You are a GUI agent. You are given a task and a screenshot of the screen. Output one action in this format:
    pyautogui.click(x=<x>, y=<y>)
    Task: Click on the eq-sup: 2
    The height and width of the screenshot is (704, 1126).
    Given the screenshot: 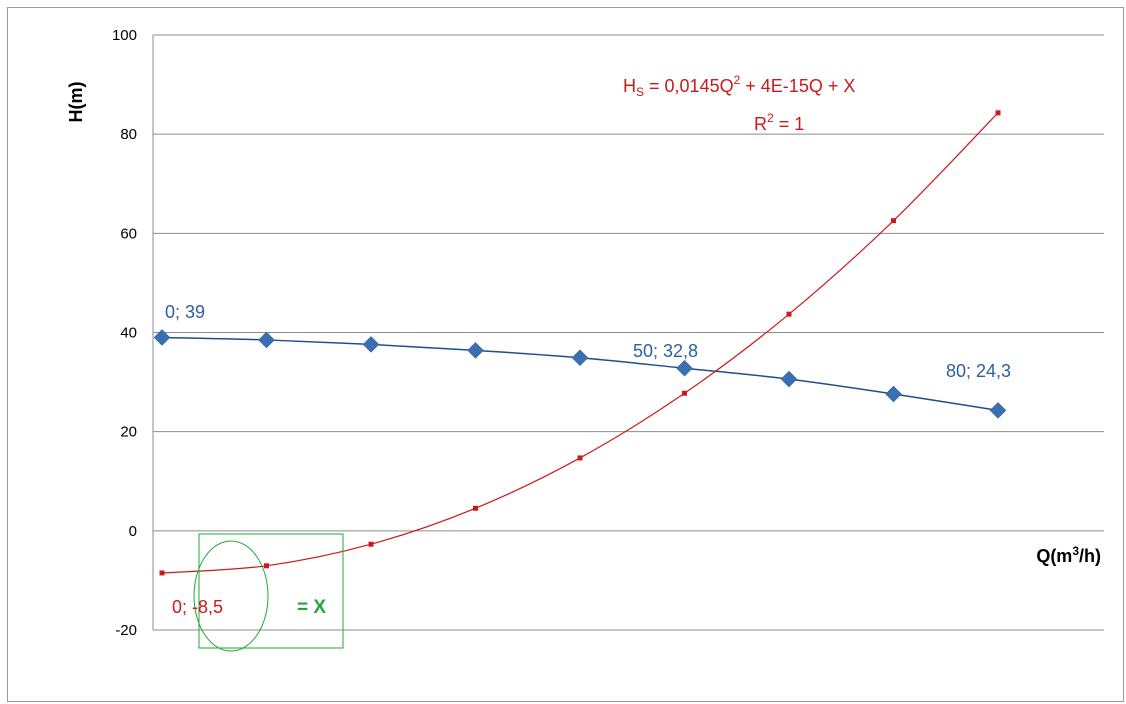 What is the action you would take?
    pyautogui.click(x=737, y=80)
    